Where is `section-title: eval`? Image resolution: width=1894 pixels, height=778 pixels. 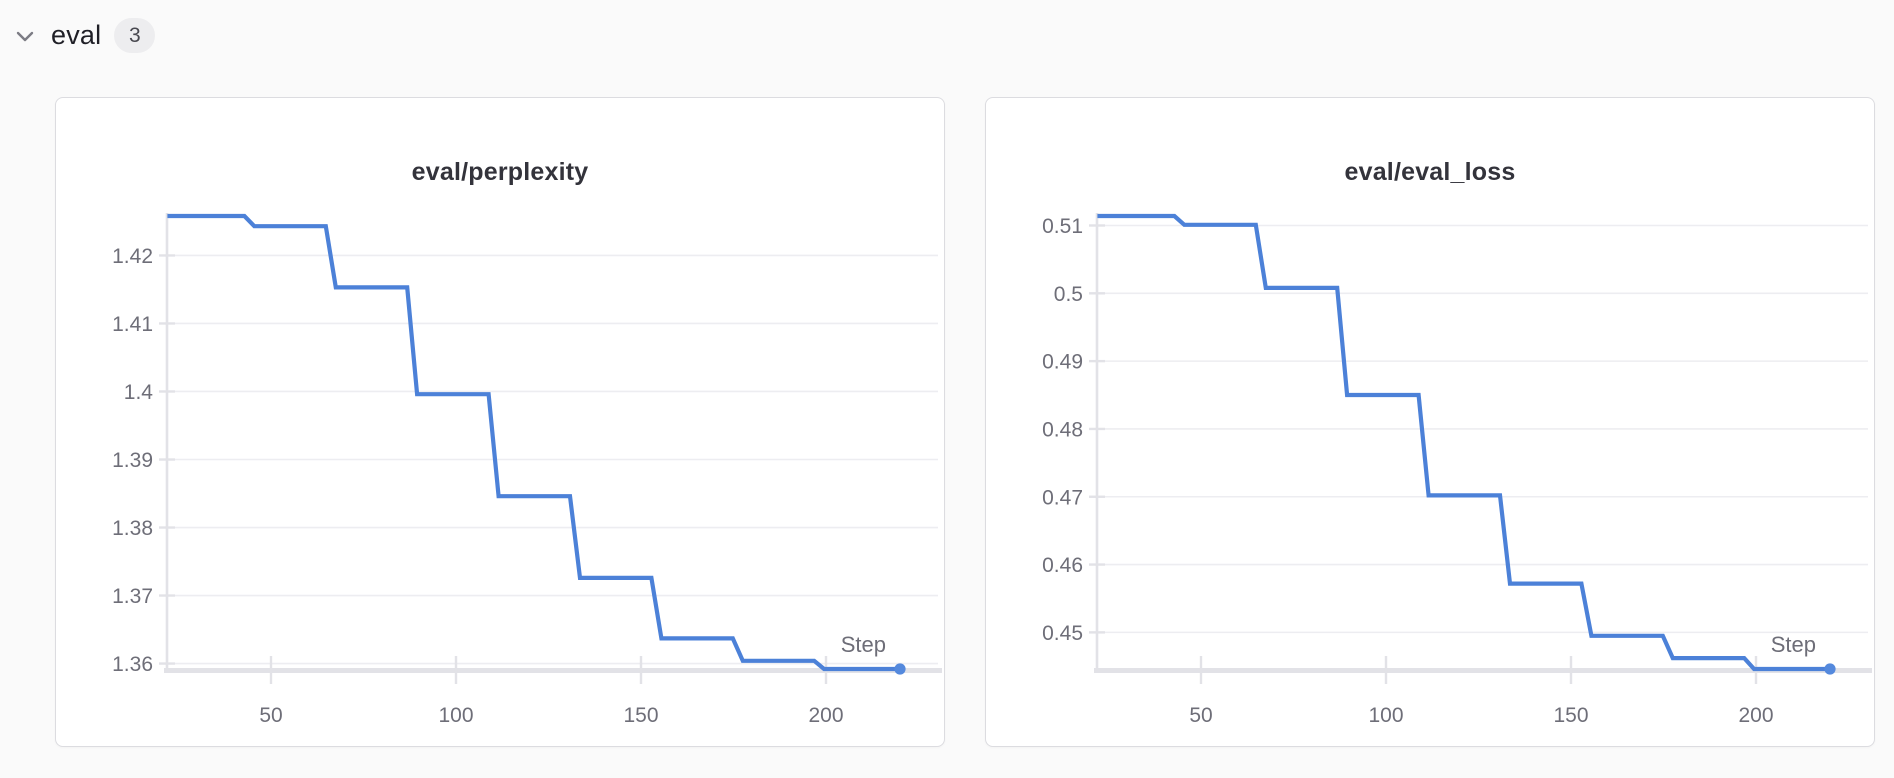 section-title: eval is located at coordinates (76, 35).